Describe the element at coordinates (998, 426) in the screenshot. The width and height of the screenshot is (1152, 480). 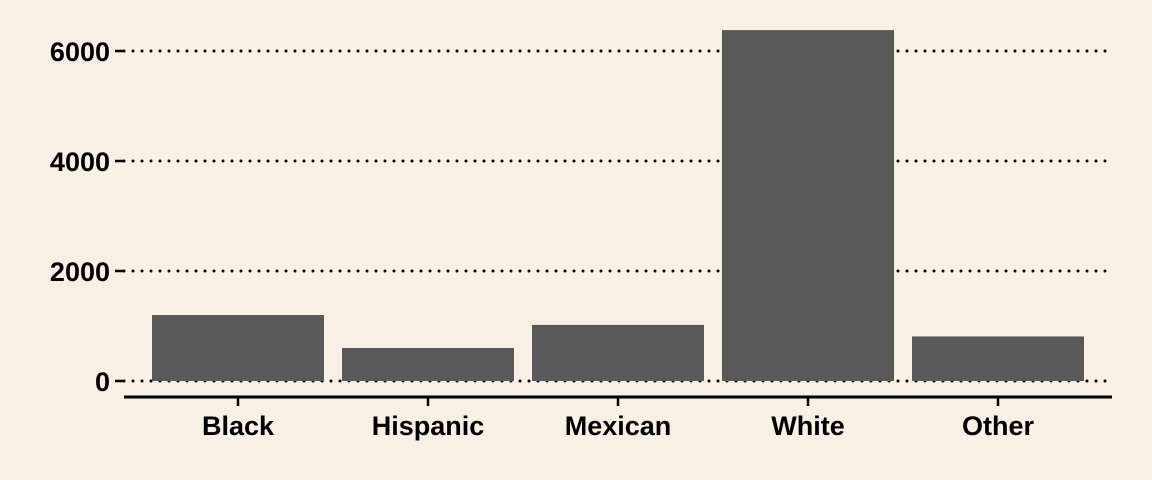
I see `x-tick-label-other: Other` at that location.